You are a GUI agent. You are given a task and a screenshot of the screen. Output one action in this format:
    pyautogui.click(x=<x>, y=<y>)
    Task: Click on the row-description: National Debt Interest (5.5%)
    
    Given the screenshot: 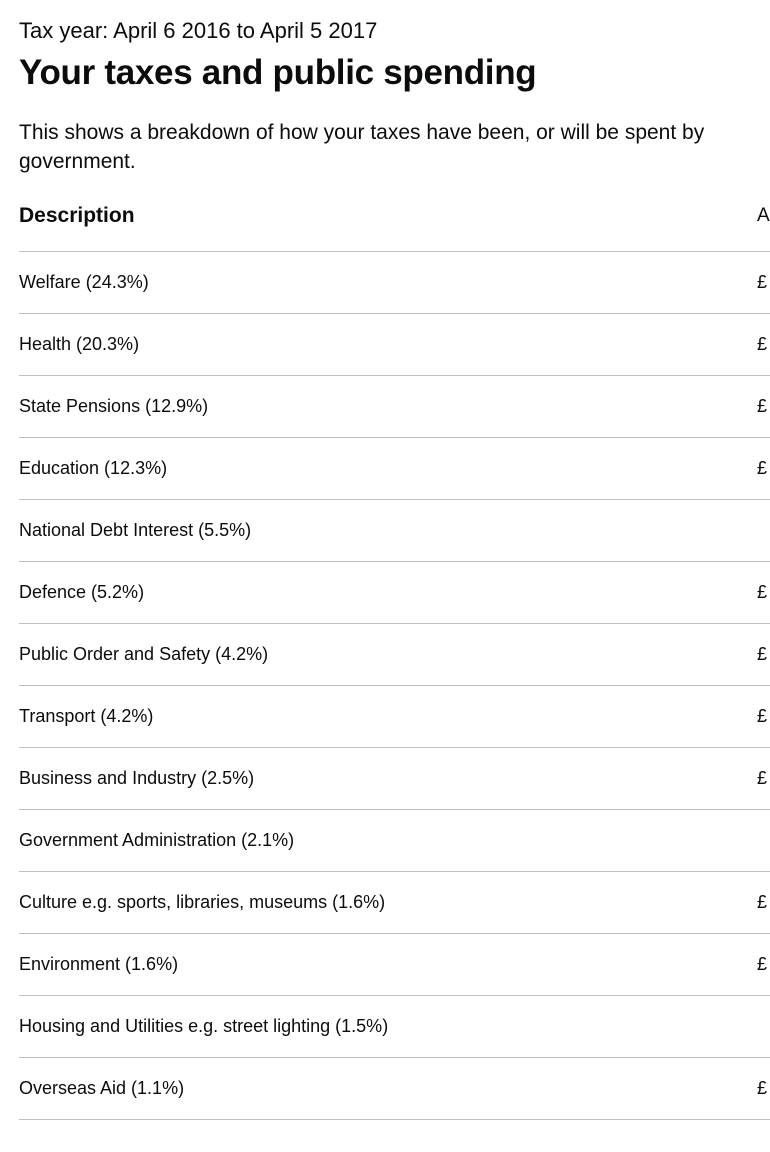 What is the action you would take?
    pyautogui.click(x=135, y=530)
    